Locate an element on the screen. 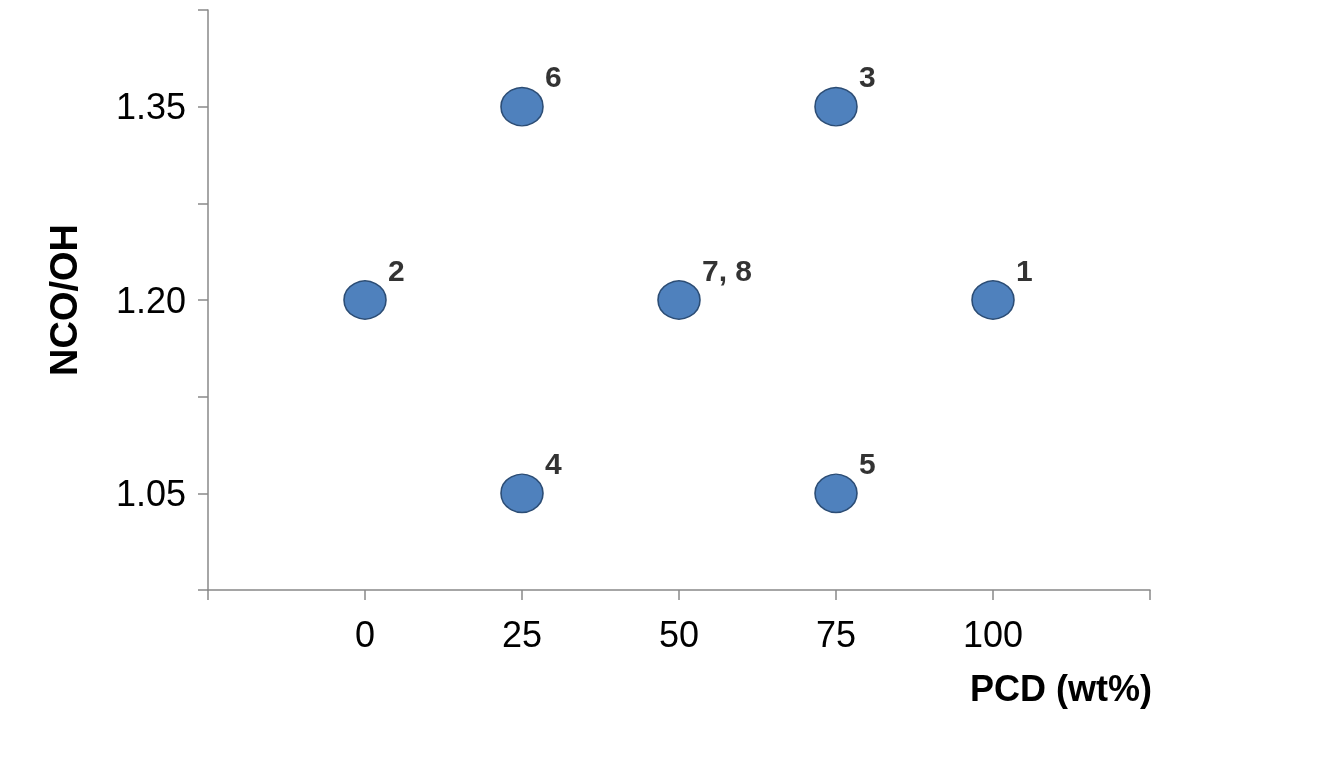 Image resolution: width=1337 pixels, height=757 pixels. x-axis-title: PCD (wt%) is located at coordinates (1061, 688).